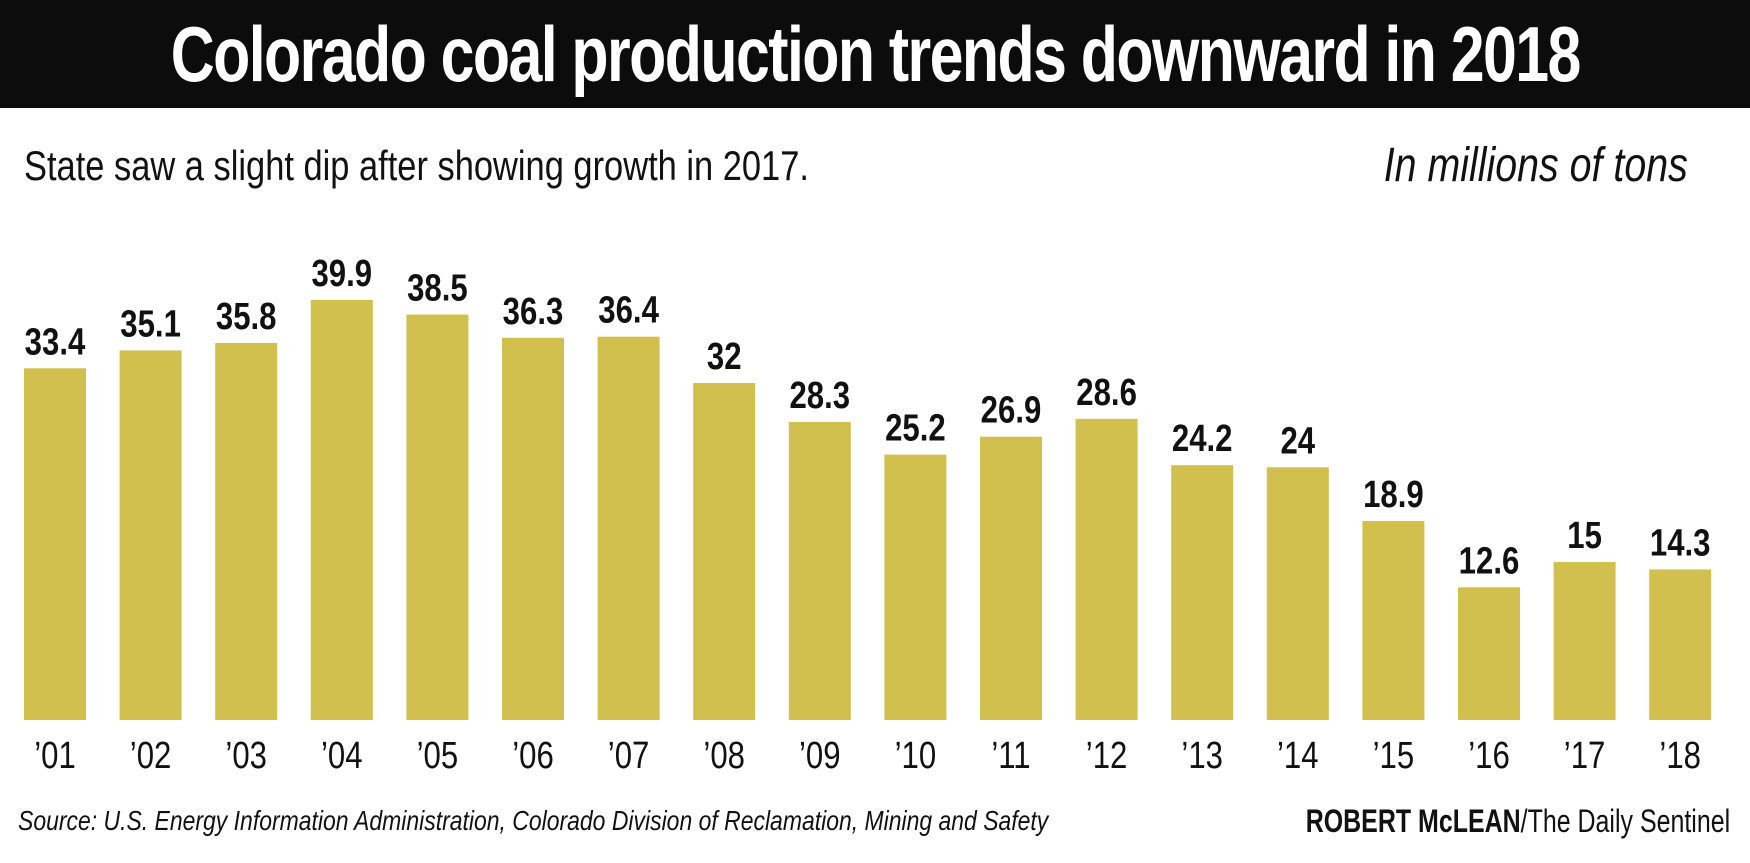 The height and width of the screenshot is (863, 1750). Describe the element at coordinates (1489, 562) in the screenshot. I see `bar-value-label-15: 12.6` at that location.